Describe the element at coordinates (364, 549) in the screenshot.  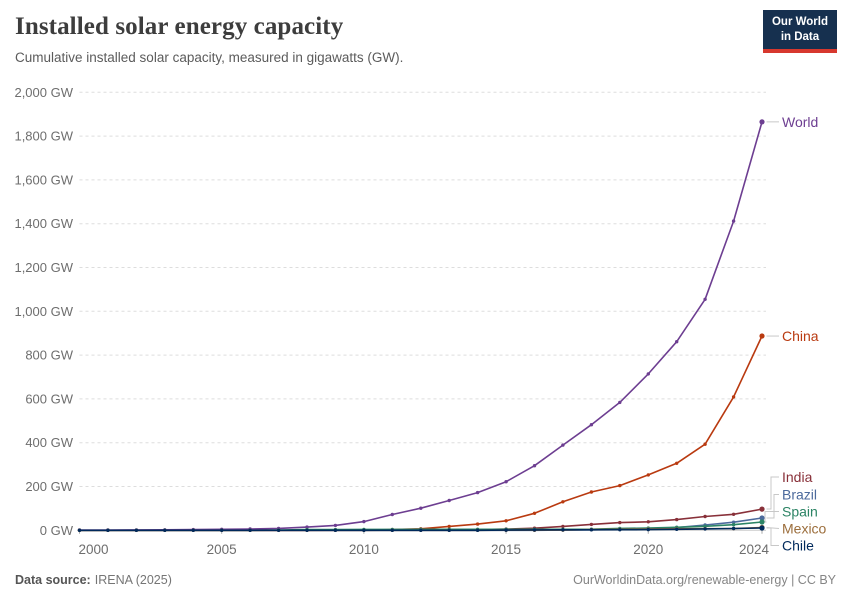
I see `x-tick-label: 2010` at that location.